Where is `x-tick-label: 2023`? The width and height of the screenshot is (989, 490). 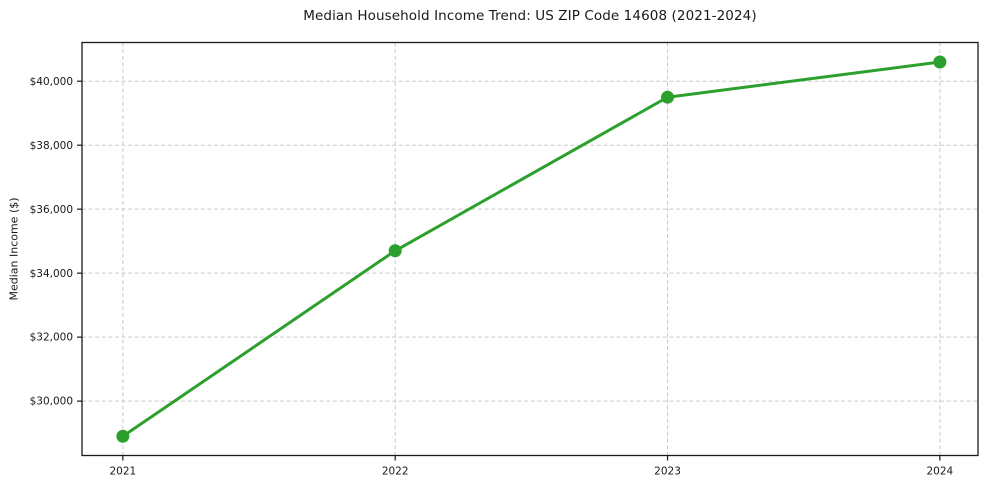
x-tick-label: 2023 is located at coordinates (667, 472).